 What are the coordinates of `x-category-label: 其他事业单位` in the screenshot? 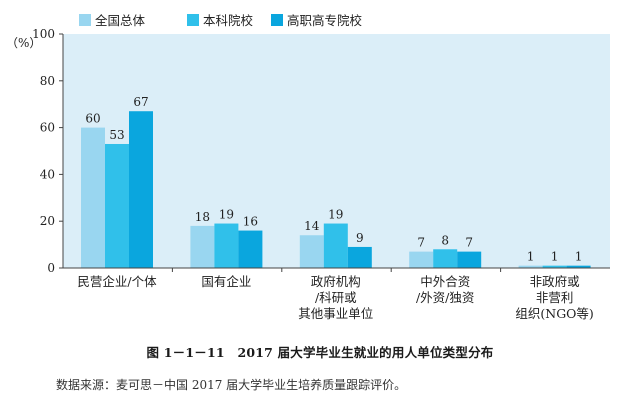 It's located at (335, 313).